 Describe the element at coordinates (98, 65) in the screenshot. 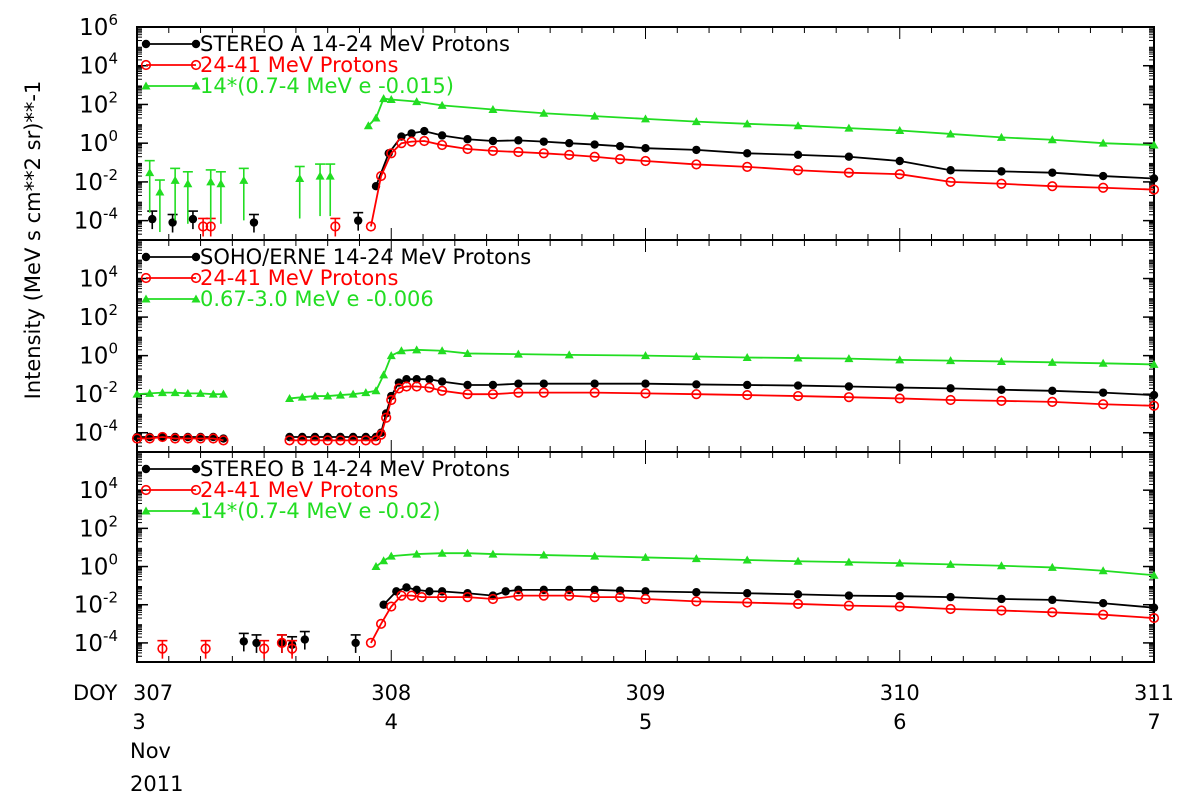

I see `y-tick-label: 10⁴` at that location.